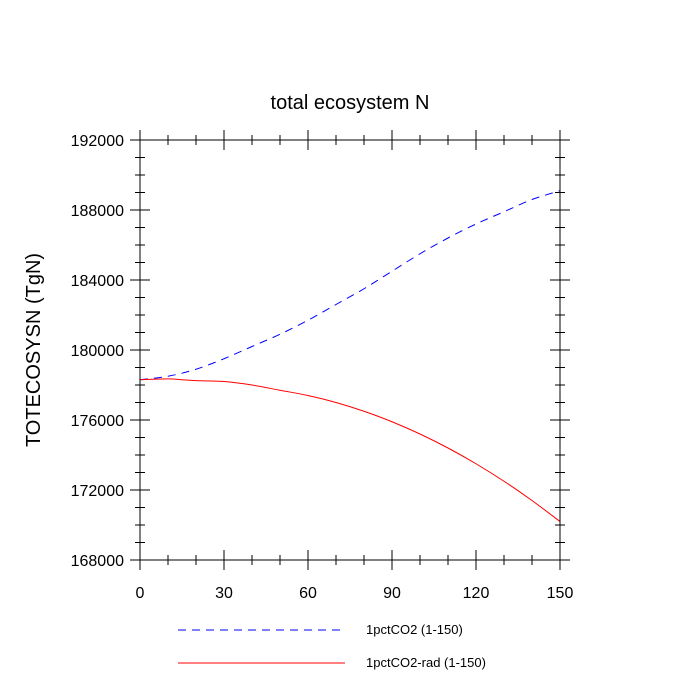 The width and height of the screenshot is (700, 700). I want to click on x-tick-label: 60, so click(308, 593).